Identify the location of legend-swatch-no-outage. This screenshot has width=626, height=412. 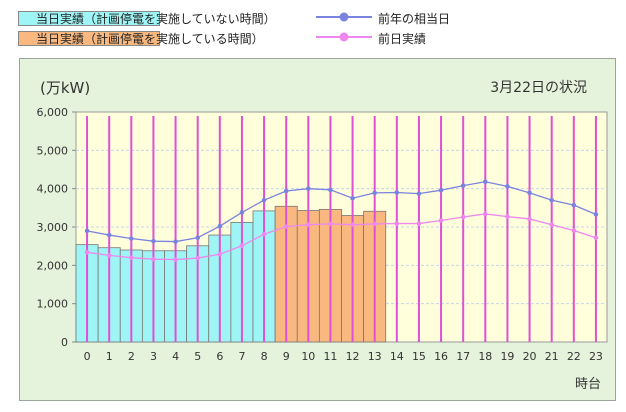
(89, 18).